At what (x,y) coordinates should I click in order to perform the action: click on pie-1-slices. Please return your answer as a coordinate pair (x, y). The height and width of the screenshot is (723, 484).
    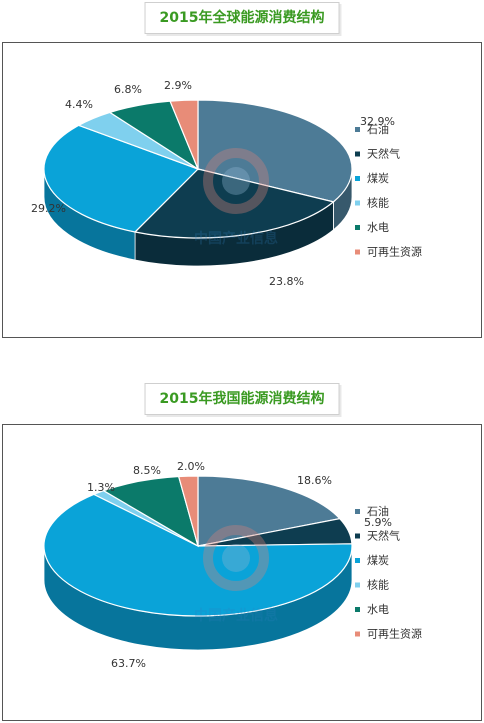
    Looking at the image, I should click on (198, 169).